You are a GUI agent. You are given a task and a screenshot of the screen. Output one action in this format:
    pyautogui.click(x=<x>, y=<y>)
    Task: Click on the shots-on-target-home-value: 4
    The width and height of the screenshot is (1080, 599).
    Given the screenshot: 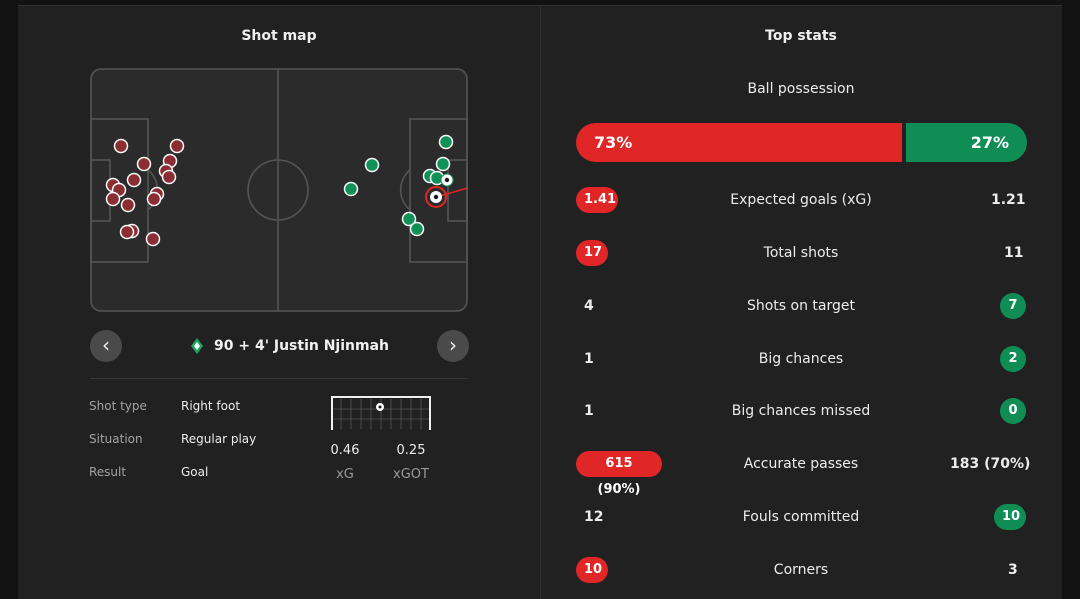 What is the action you would take?
    pyautogui.click(x=589, y=306)
    